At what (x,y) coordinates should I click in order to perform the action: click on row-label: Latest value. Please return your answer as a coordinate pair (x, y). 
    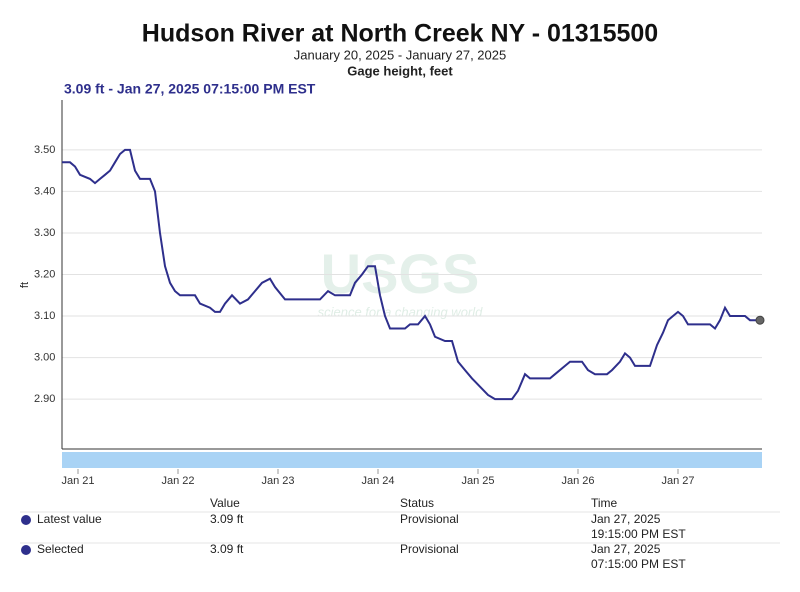
    Looking at the image, I should click on (69, 519).